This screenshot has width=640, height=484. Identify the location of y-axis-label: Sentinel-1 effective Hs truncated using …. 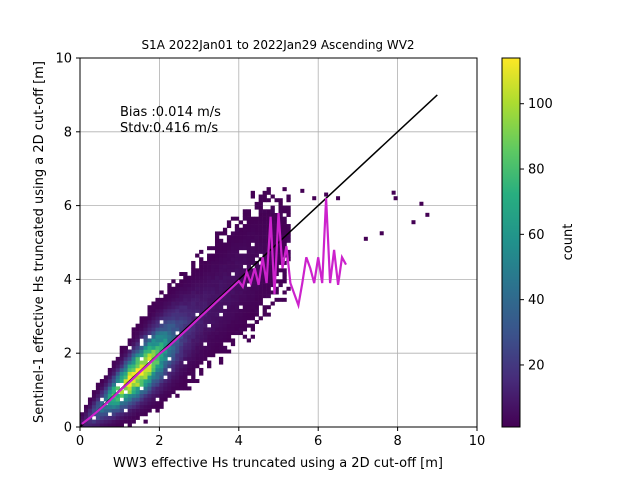
(39, 242).